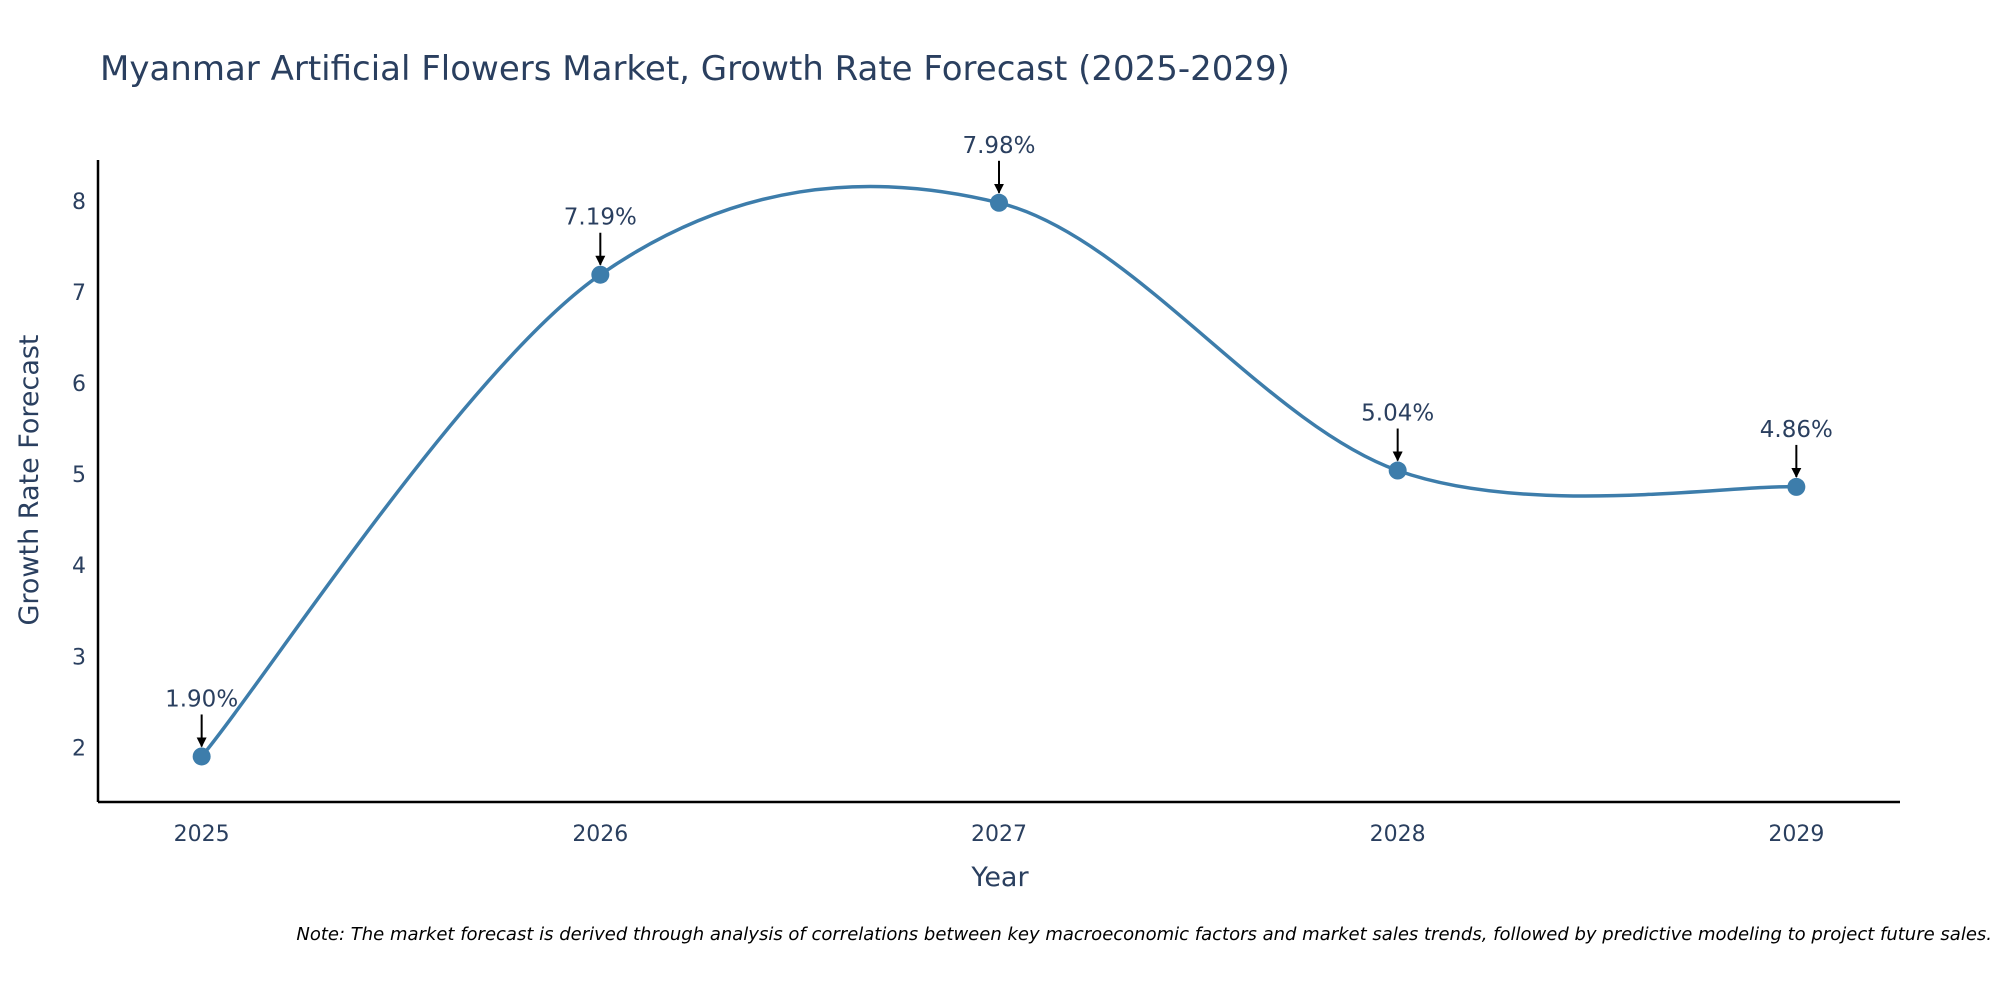 The height and width of the screenshot is (1000, 2000). Describe the element at coordinates (29, 479) in the screenshot. I see `y-axis-title: Growth Rate Forecast` at that location.